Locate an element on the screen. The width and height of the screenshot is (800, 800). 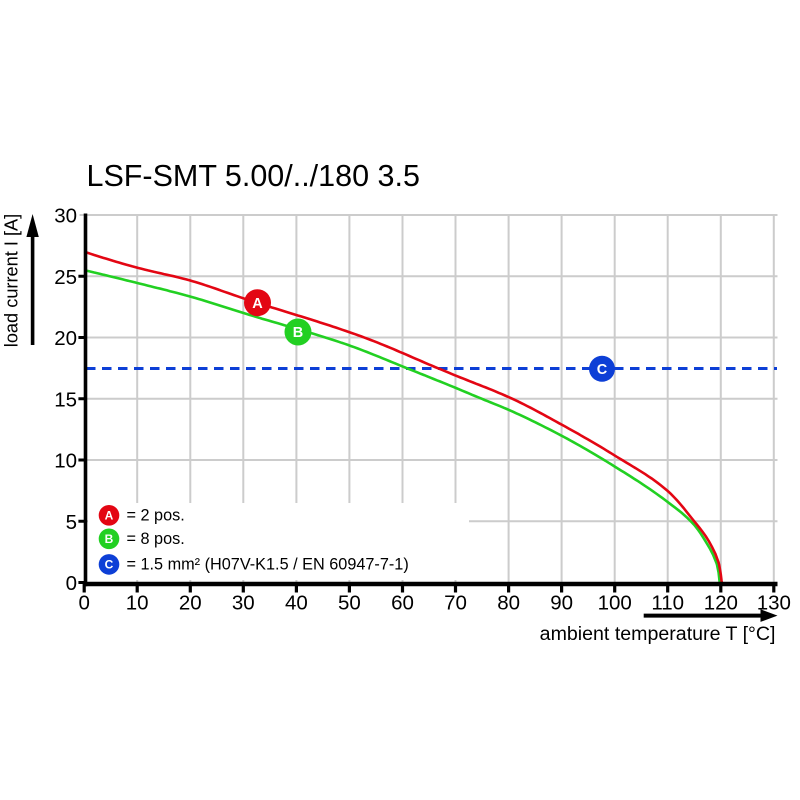
svg-text: = 2 pos. is located at coordinates (156, 516).